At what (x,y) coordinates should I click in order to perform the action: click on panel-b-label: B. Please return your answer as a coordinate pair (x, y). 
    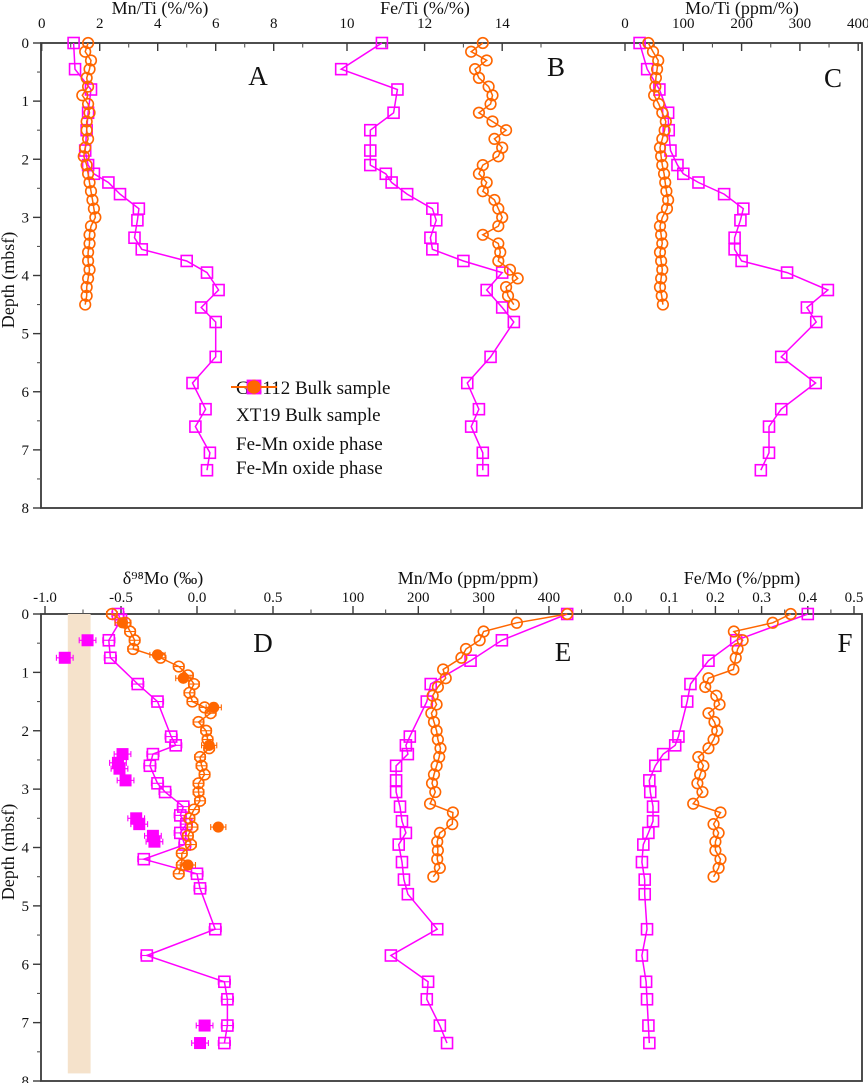
    Looking at the image, I should click on (556, 67).